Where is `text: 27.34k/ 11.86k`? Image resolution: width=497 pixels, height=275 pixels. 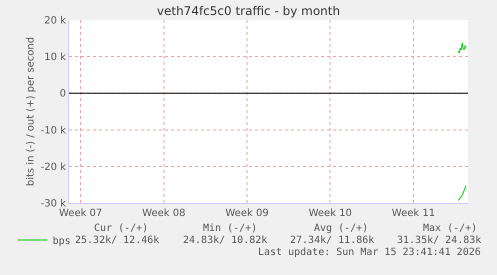
text: 27.34k/ 11.86k is located at coordinates (332, 240).